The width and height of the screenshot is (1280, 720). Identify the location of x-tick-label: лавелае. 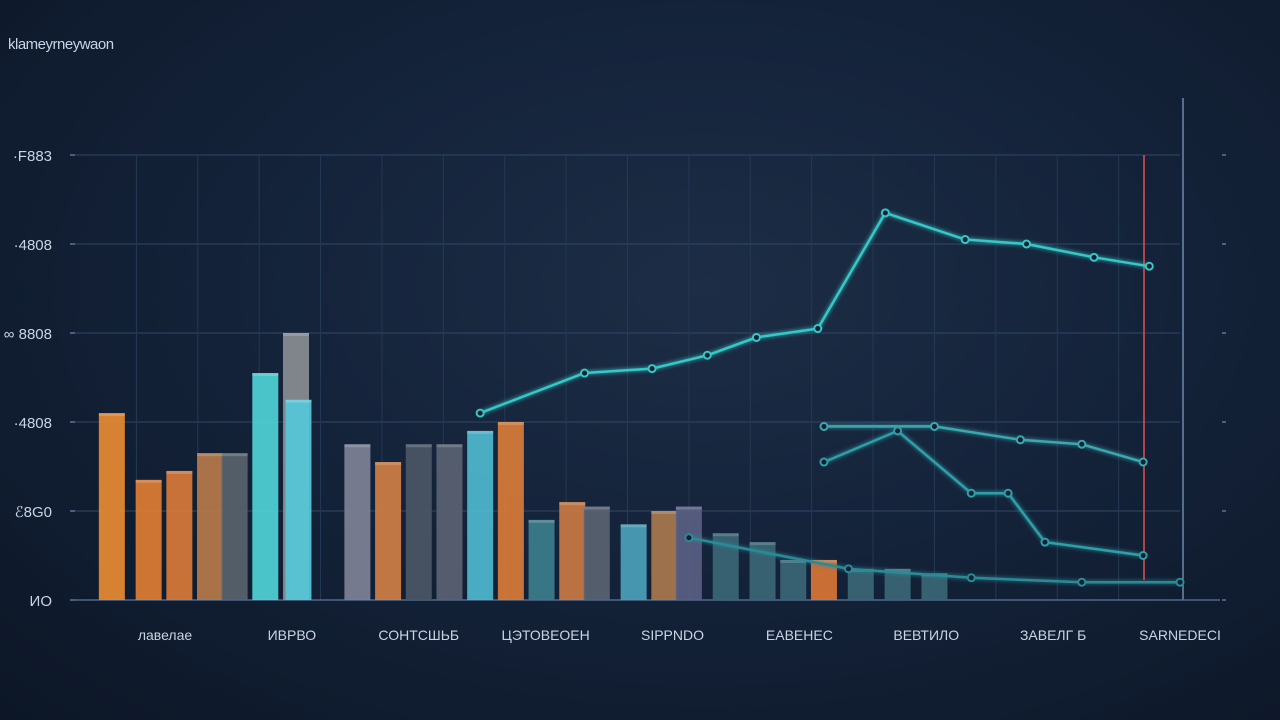
(165, 635).